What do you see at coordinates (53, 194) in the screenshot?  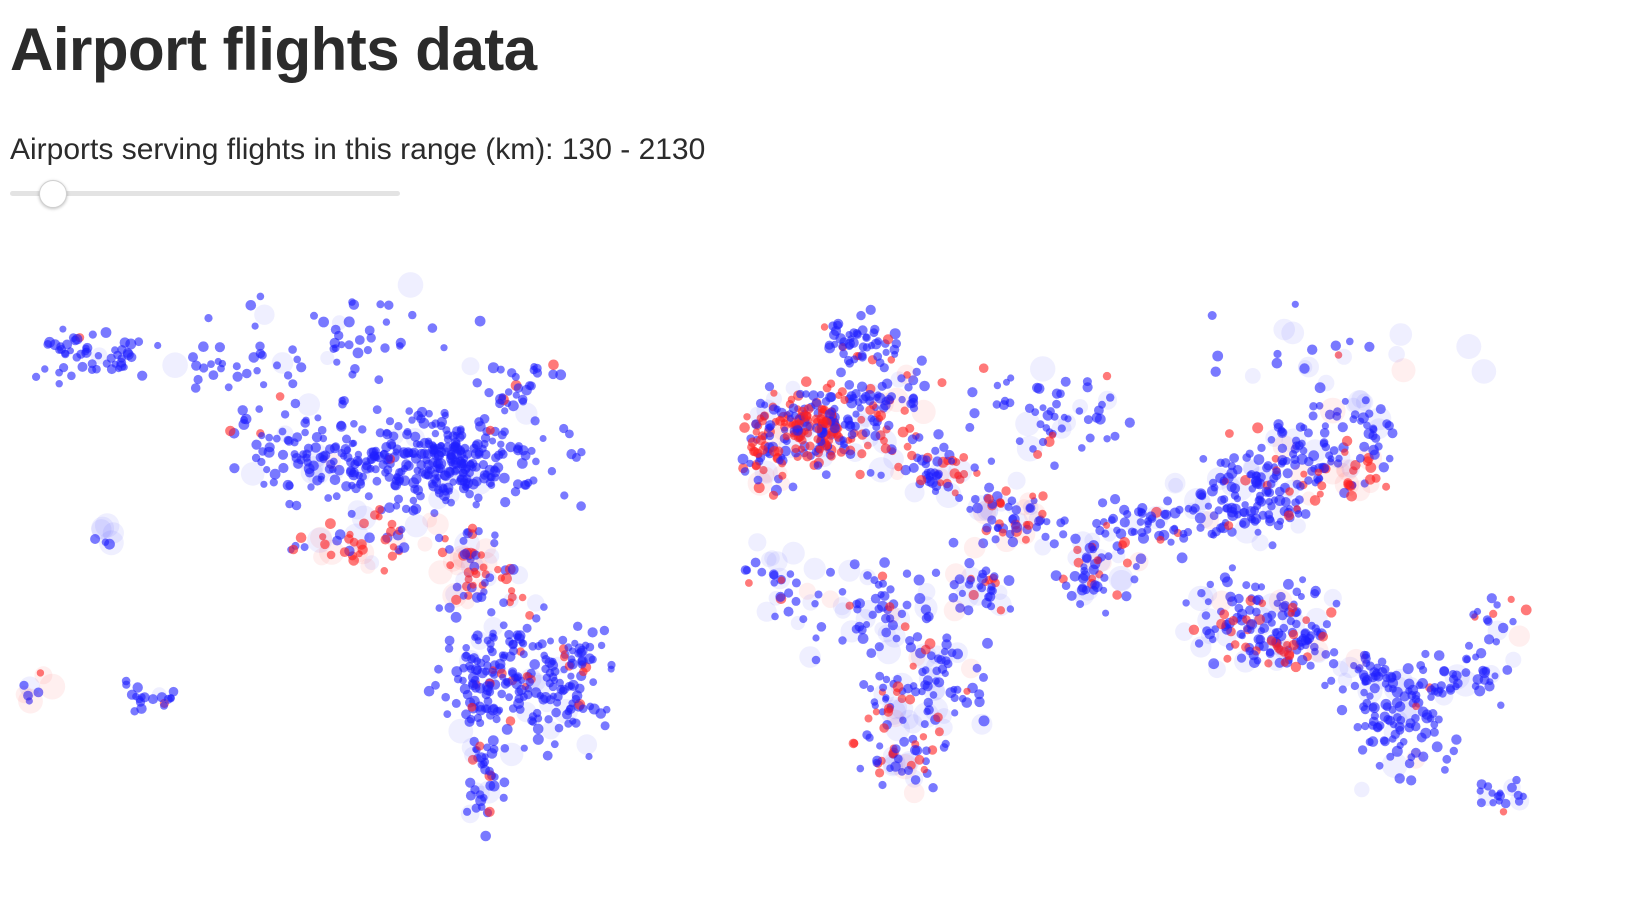 I see `slider-thumb` at bounding box center [53, 194].